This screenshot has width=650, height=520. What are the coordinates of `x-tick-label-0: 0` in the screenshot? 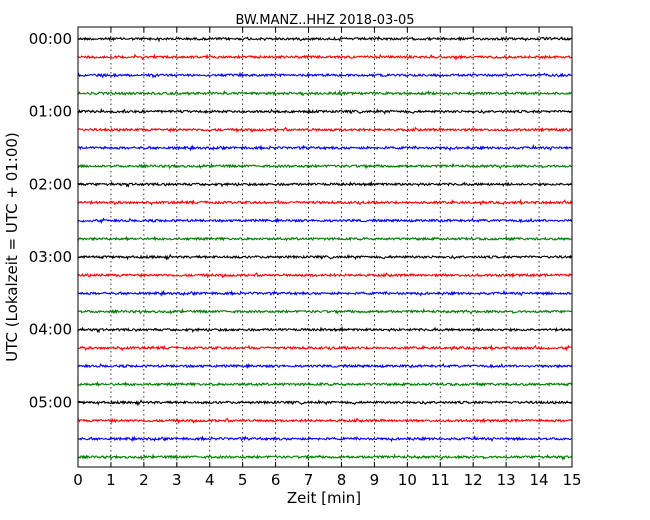 It's located at (78, 480).